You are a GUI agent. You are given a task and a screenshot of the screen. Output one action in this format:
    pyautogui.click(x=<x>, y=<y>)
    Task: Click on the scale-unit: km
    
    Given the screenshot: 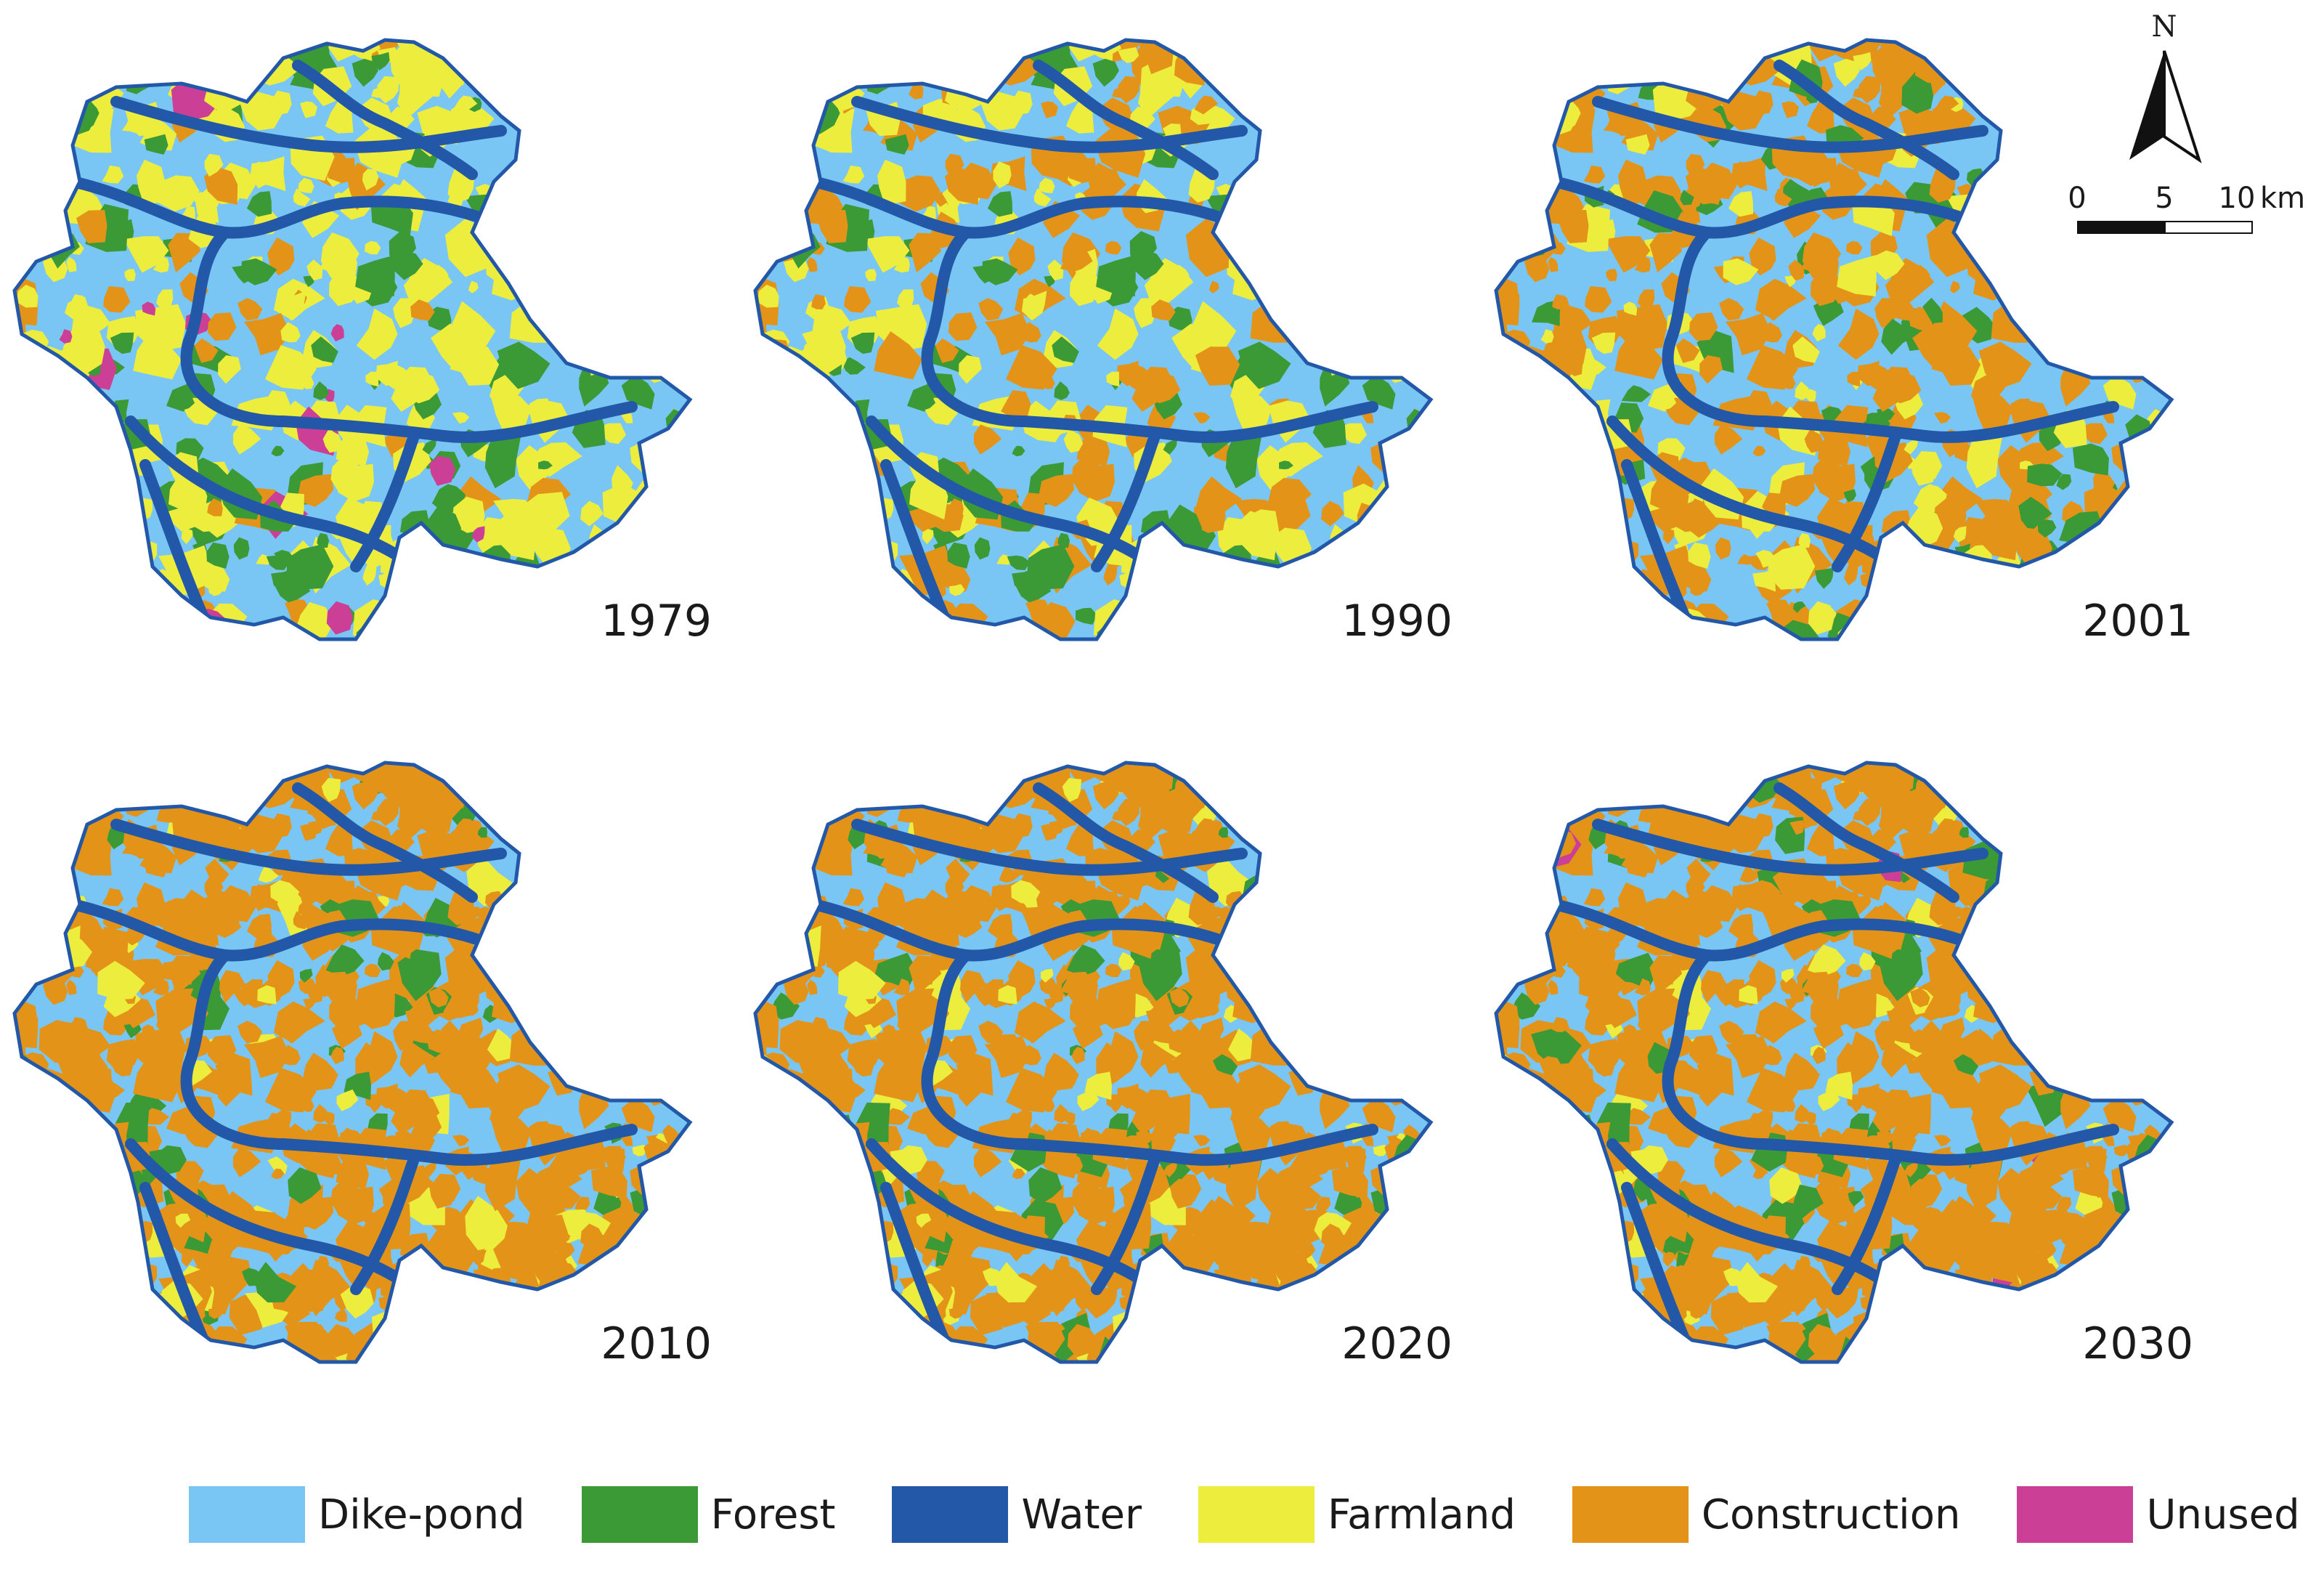 What is the action you would take?
    pyautogui.click(x=2283, y=198)
    